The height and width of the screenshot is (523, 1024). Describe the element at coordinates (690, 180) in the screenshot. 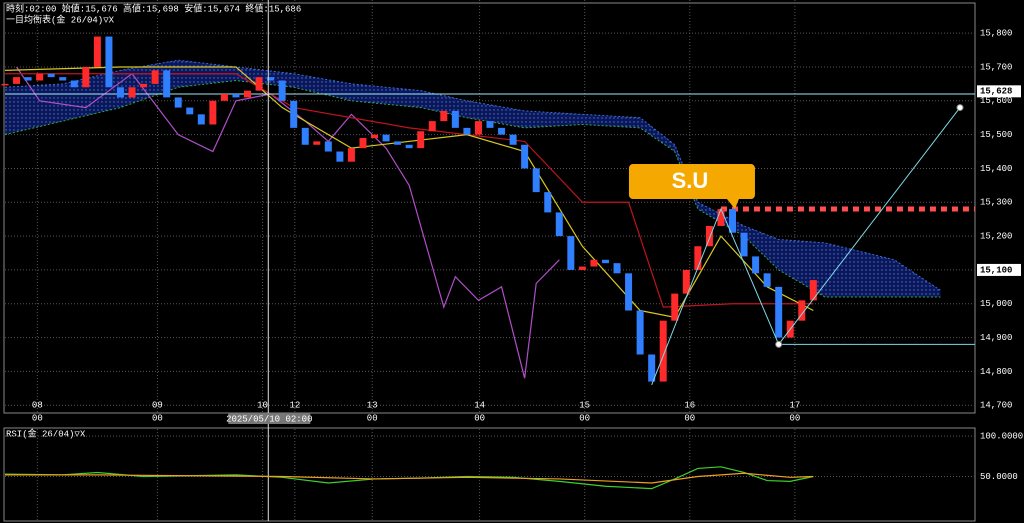

I see `callout-label: S.U` at that location.